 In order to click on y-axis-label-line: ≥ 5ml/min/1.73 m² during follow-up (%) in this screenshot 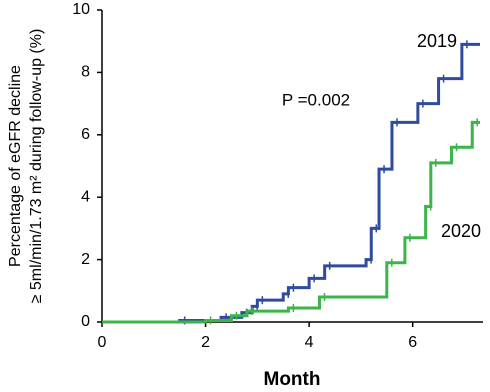, I will do `click(36, 166)`.